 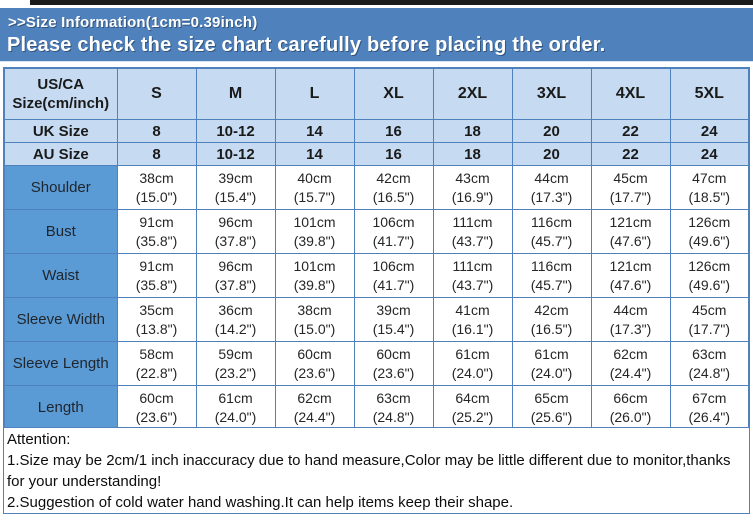 What do you see at coordinates (235, 309) in the screenshot?
I see `cm-value: 36cm` at bounding box center [235, 309].